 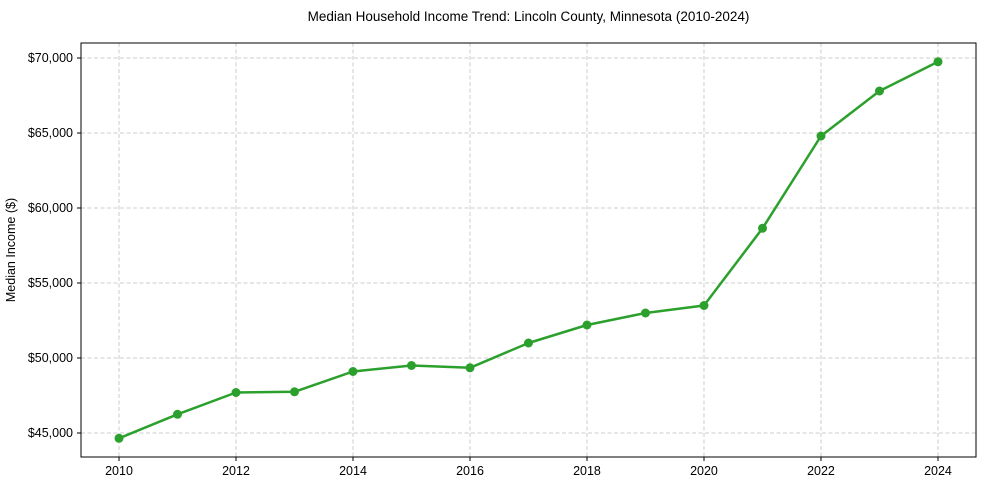 I want to click on x-tick-label-2010: 2010, so click(x=119, y=471).